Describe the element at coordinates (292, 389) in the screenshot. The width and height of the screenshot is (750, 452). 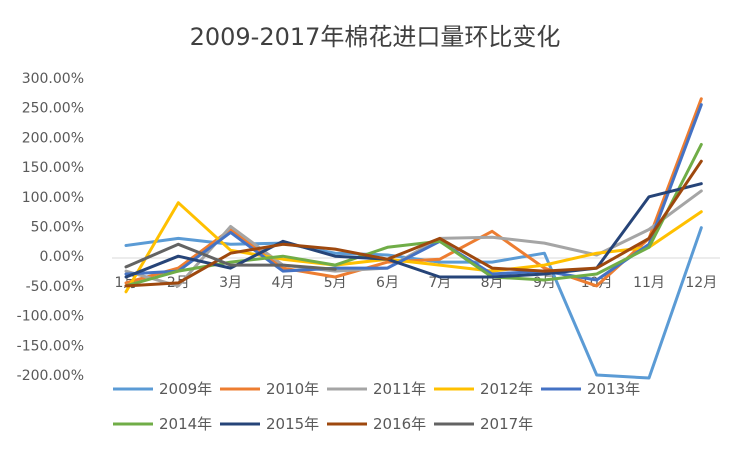
I see `legend-label: 2010年` at that location.